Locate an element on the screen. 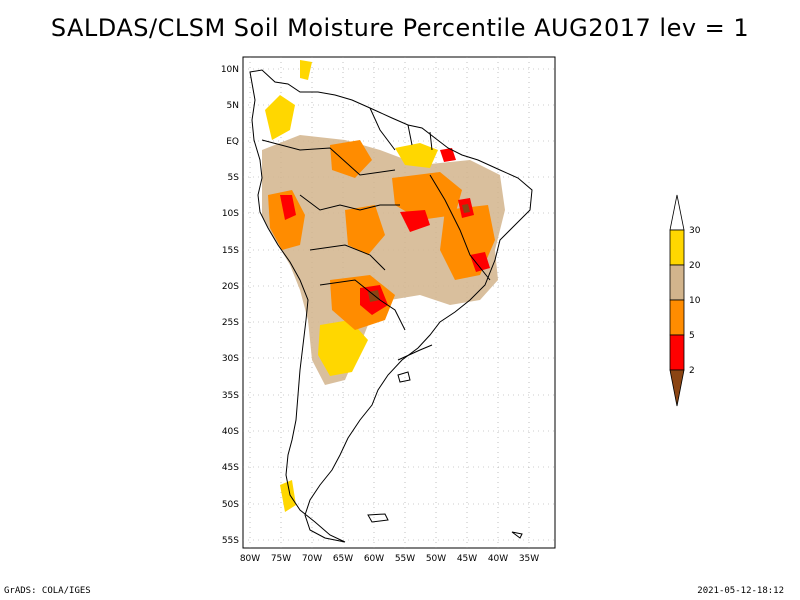  lat-label: 55S is located at coordinates (230, 541).